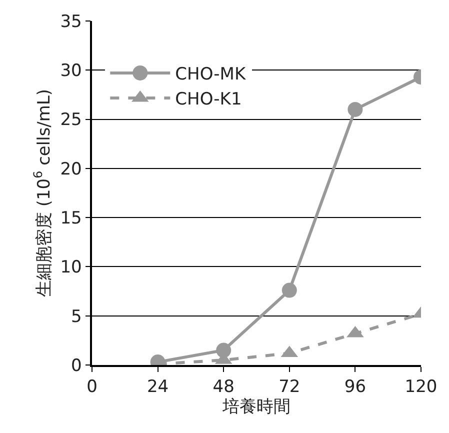 The image size is (449, 433). What do you see at coordinates (71, 71) in the screenshot?
I see `y-tick-label: 30` at bounding box center [71, 71].